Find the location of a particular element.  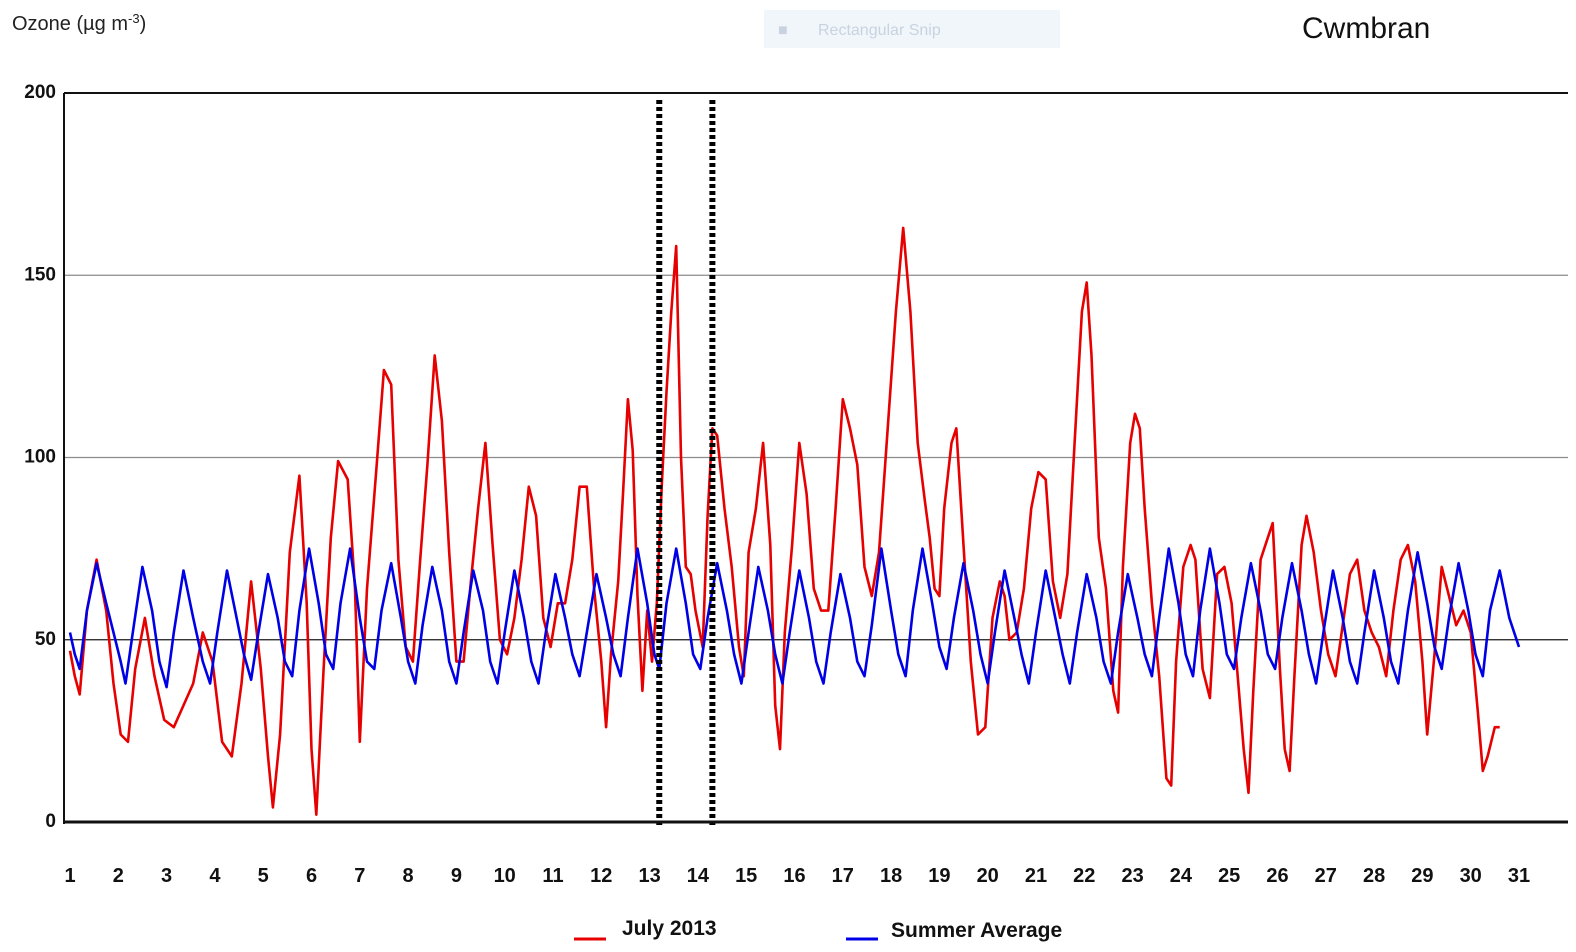

x-tick-label: 28 is located at coordinates (1374, 876).